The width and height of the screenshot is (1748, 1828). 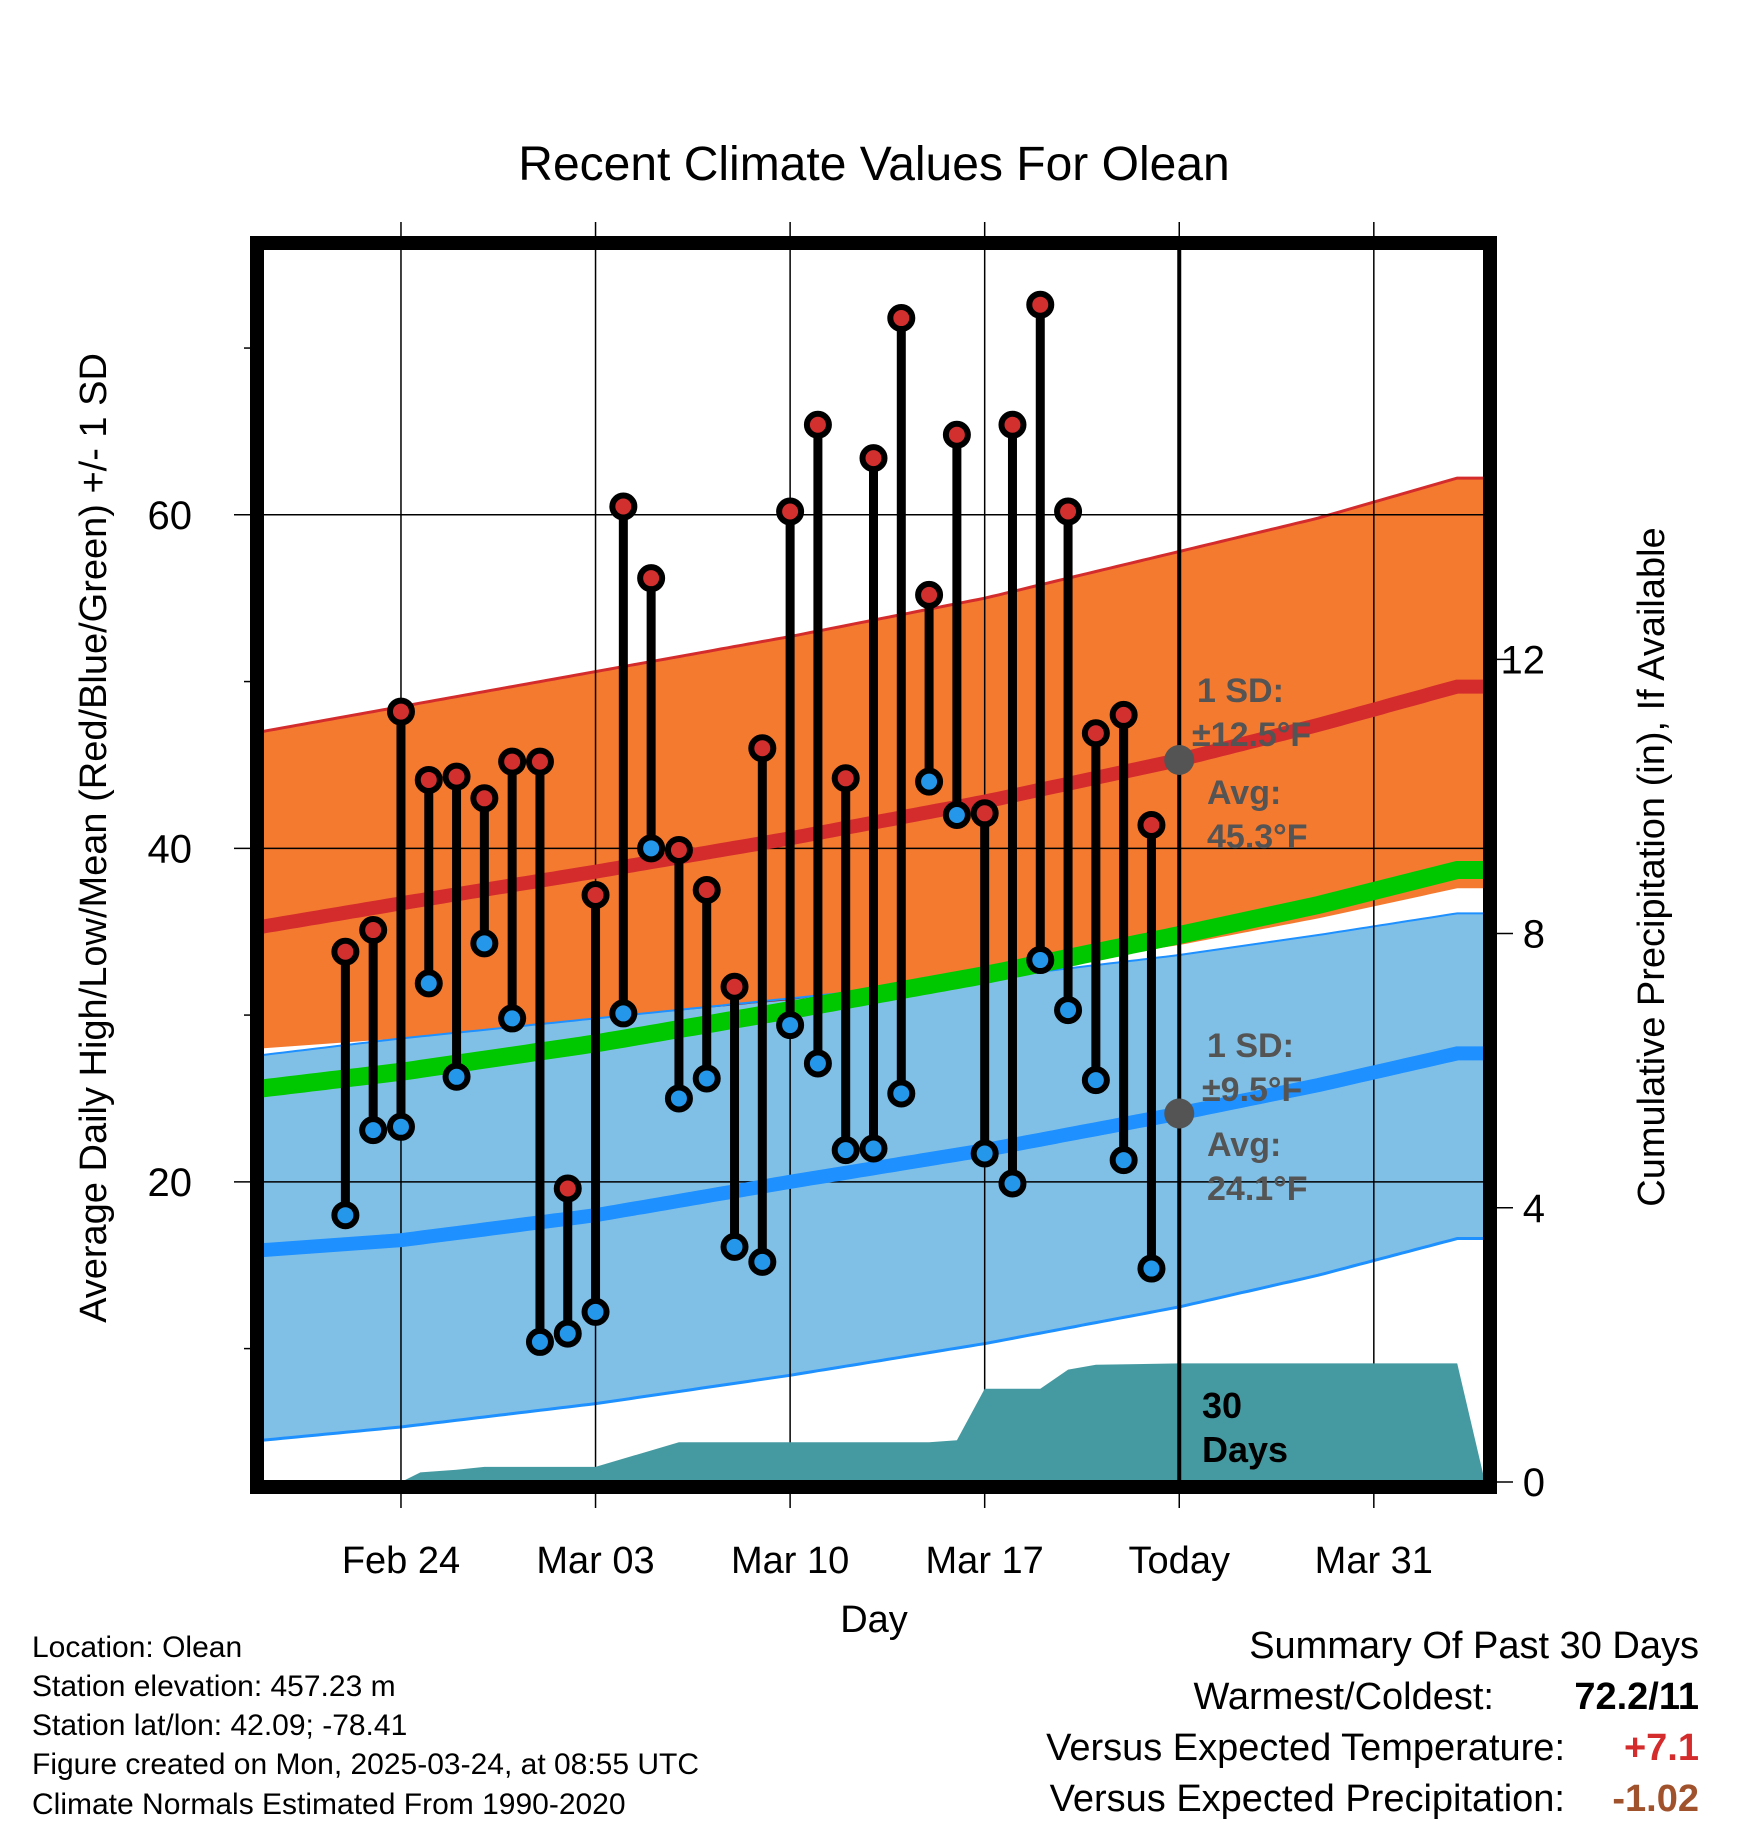 What do you see at coordinates (874, 1620) in the screenshot?
I see `x-axis-label: Day` at bounding box center [874, 1620].